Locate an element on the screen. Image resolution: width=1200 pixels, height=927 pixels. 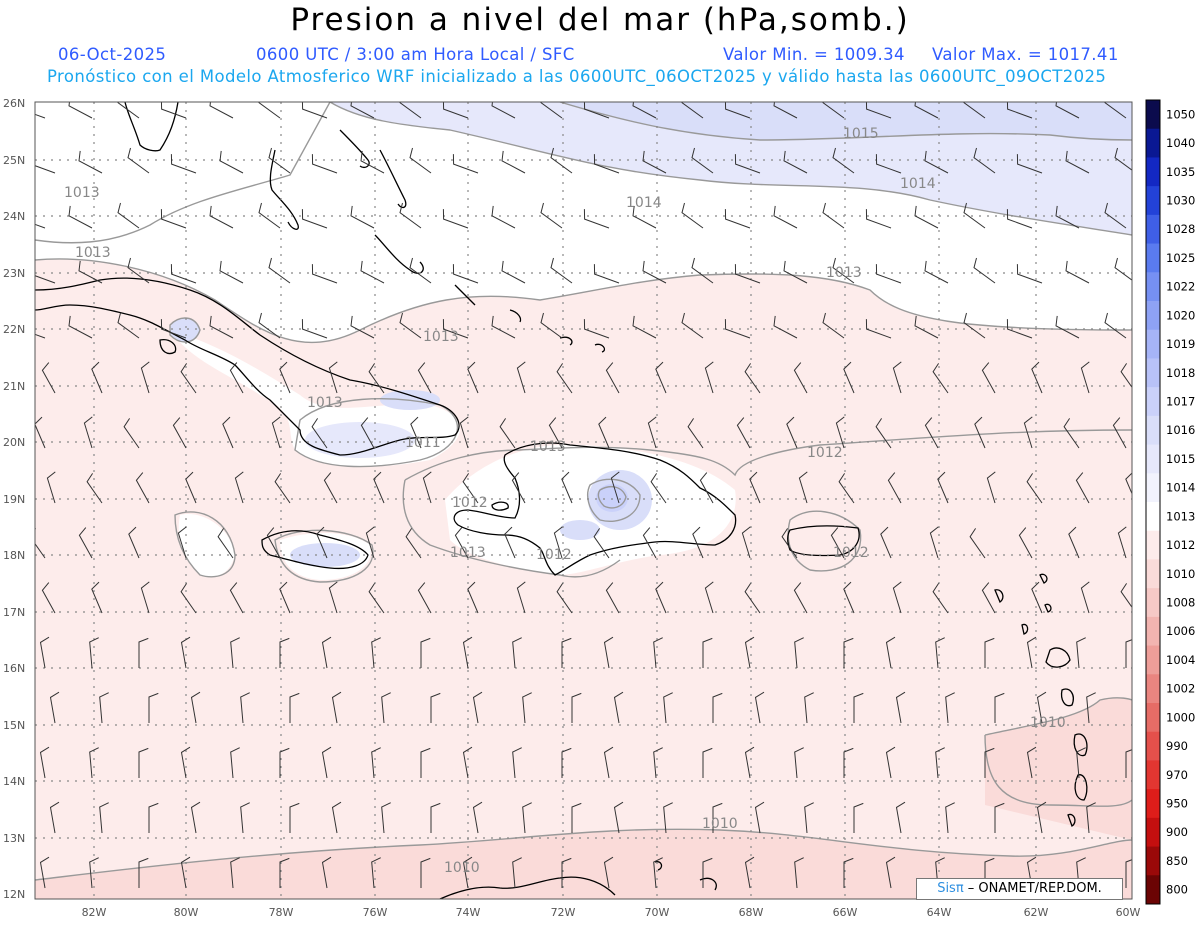
colorbar-label: 950 is located at coordinates (1177, 804).